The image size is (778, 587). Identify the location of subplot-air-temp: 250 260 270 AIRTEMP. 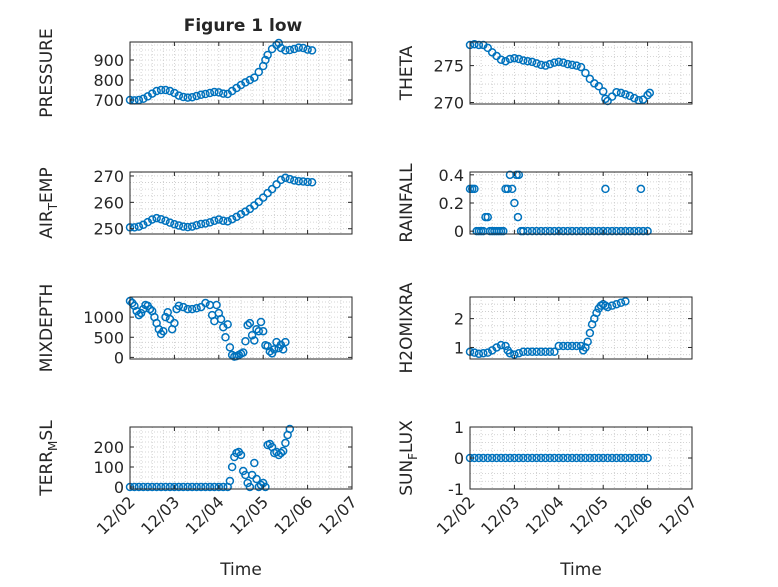
(195, 203).